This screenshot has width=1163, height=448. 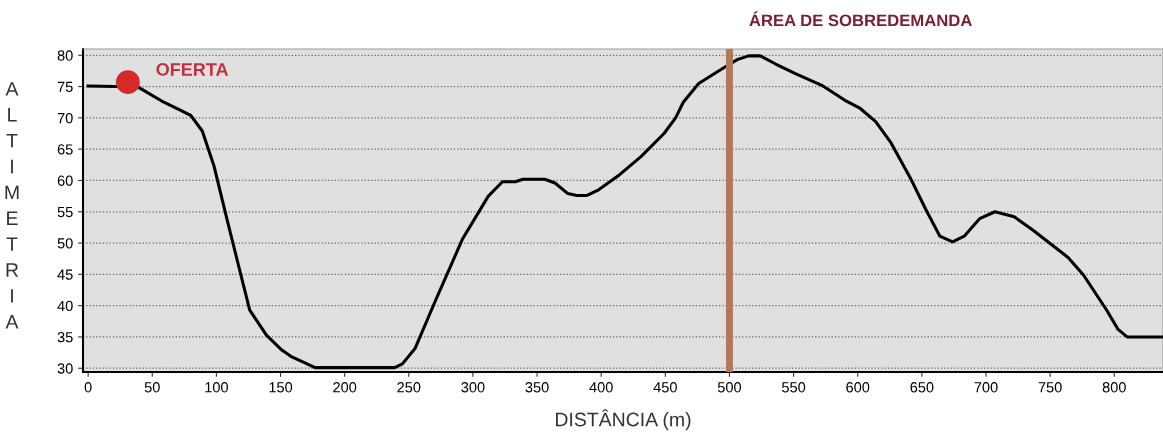 I want to click on x-tick-label: 450, so click(x=665, y=387).